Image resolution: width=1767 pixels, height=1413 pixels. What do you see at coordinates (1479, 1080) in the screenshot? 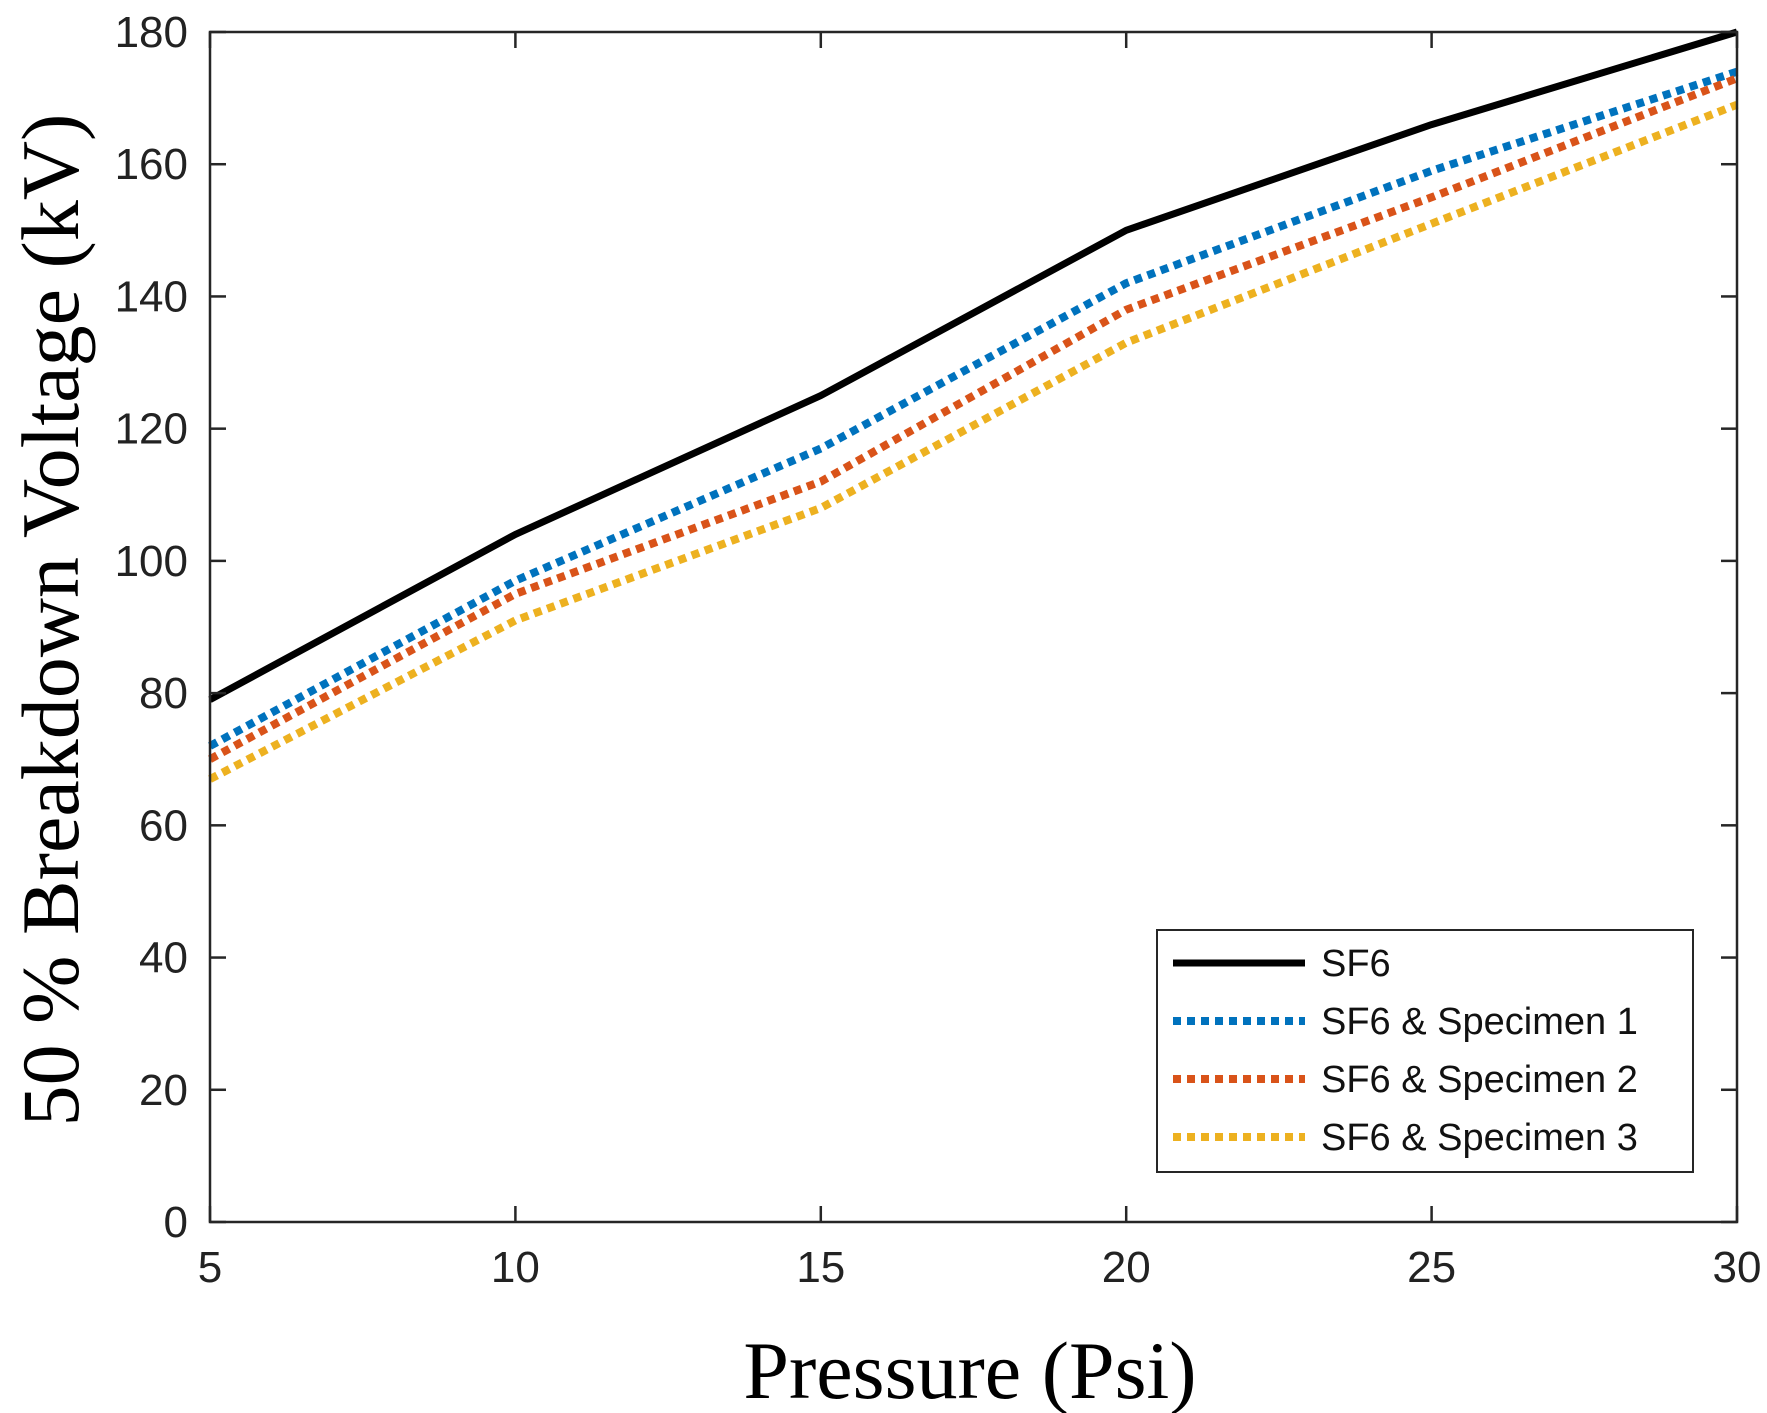
I see `legend-label-3: SF6 & Specimen 2` at bounding box center [1479, 1080].